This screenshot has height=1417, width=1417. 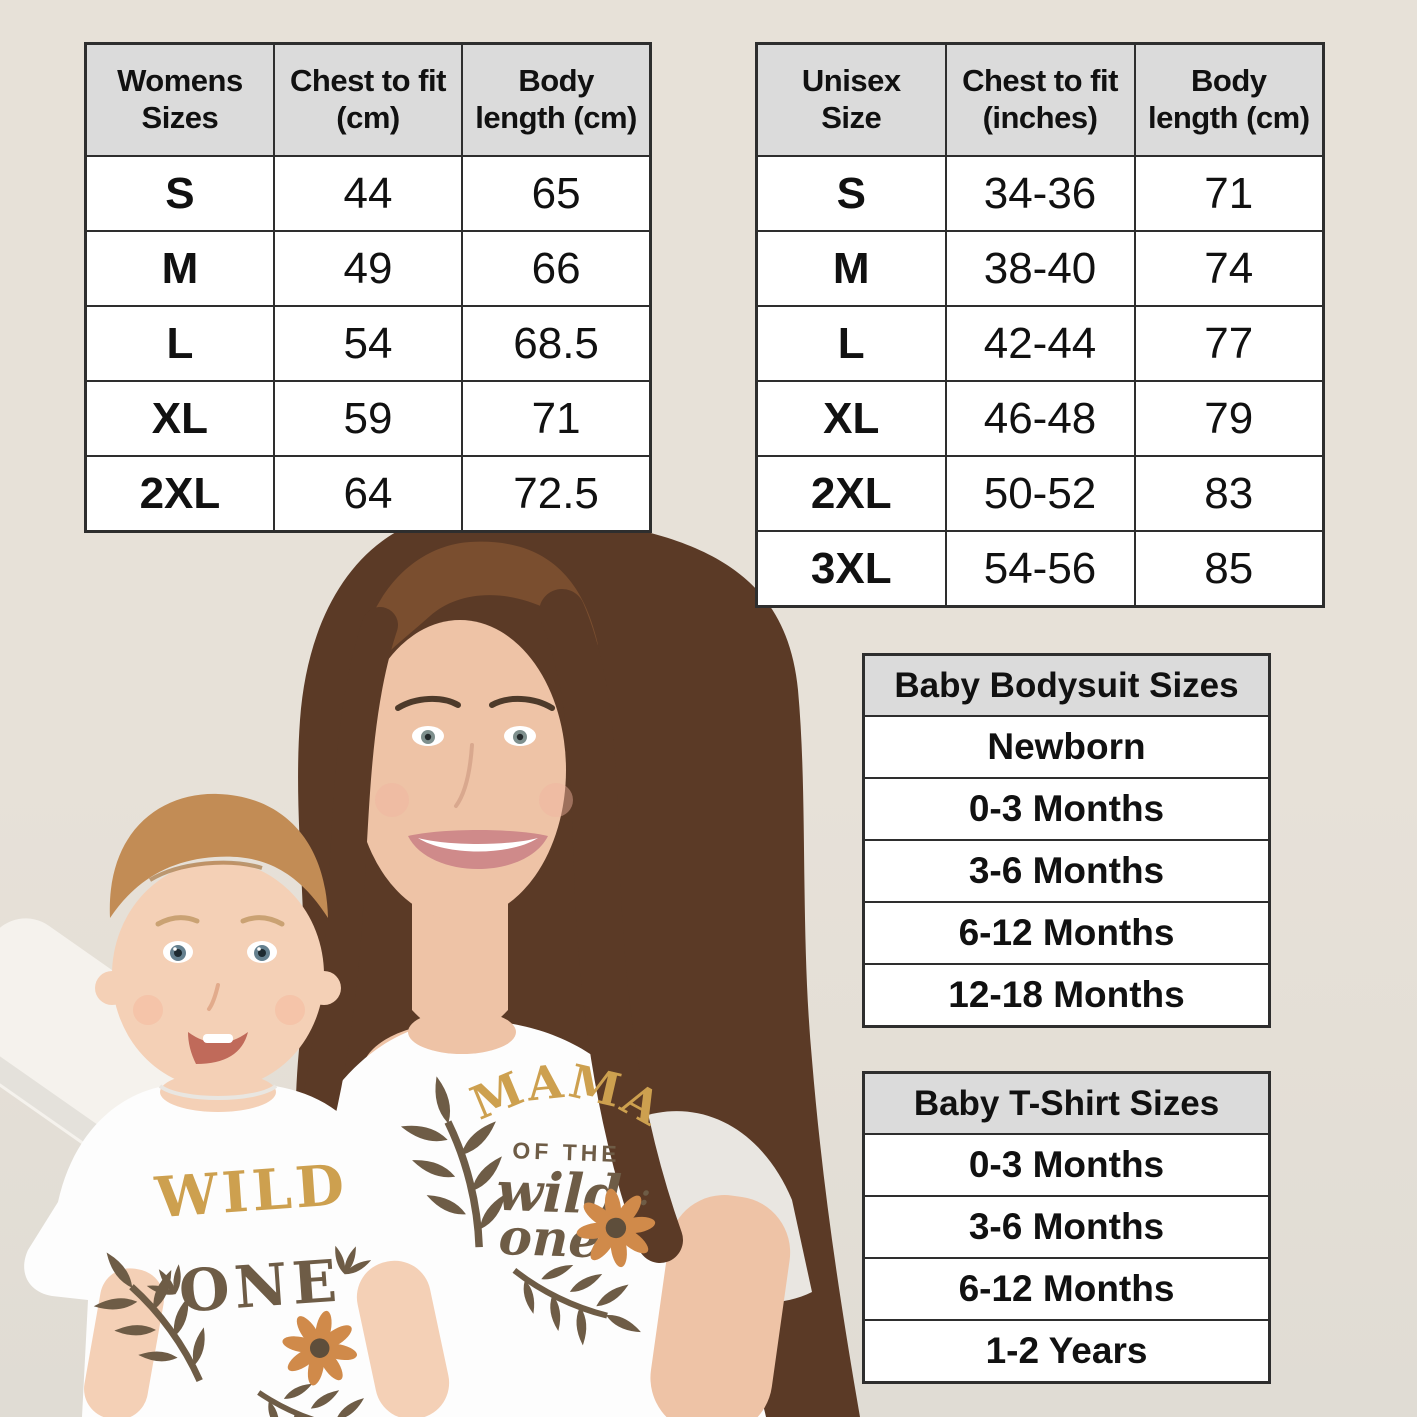 What do you see at coordinates (1040, 343) in the screenshot?
I see `value-cell: 42-44` at bounding box center [1040, 343].